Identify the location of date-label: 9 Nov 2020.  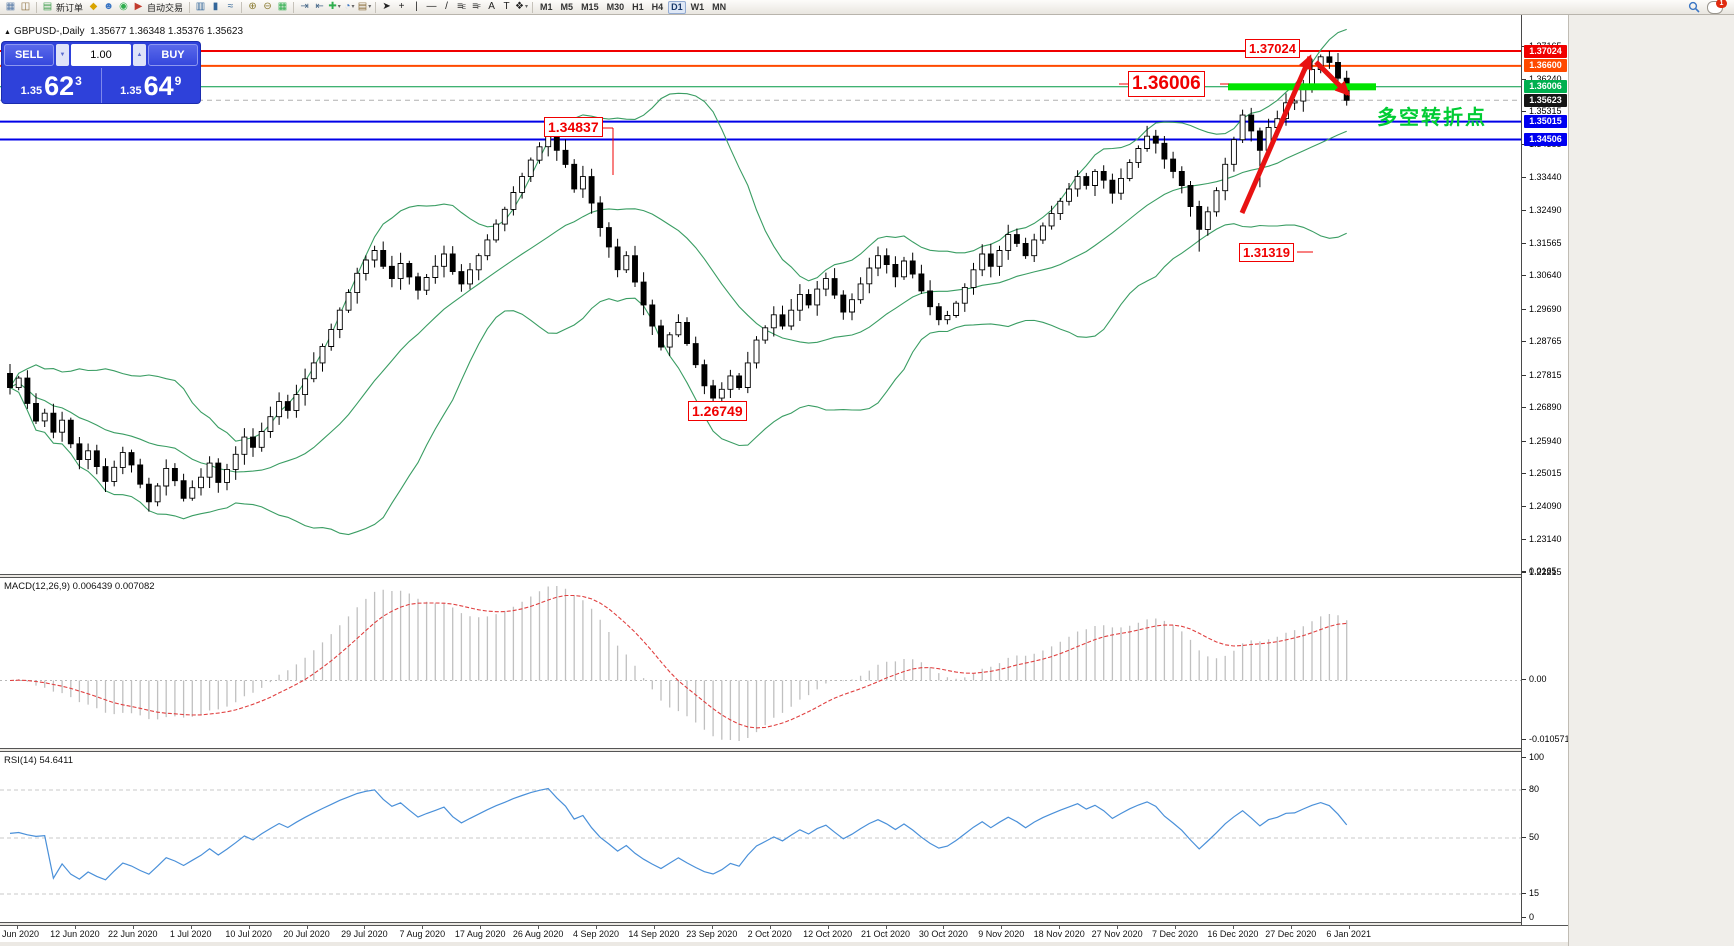
(1001, 934).